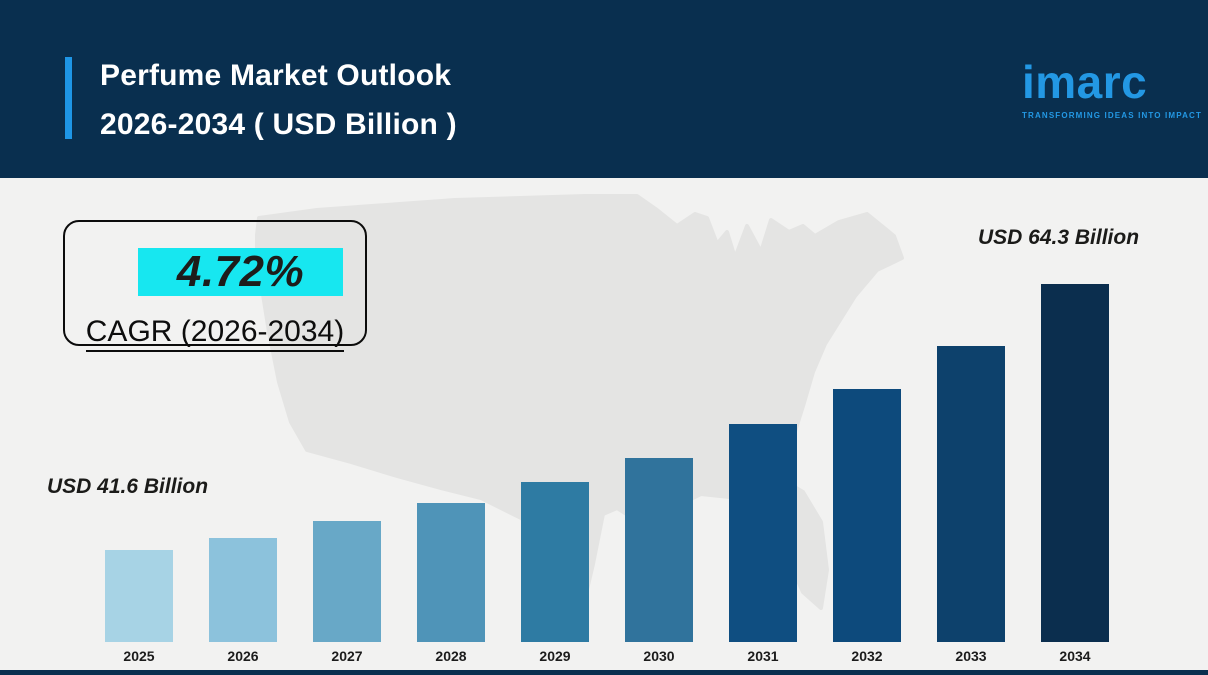 Image resolution: width=1208 pixels, height=675 pixels. Describe the element at coordinates (1112, 115) in the screenshot. I see `imarc-tagline: TRANSFORMING IDEAS INTO IMPACT` at that location.